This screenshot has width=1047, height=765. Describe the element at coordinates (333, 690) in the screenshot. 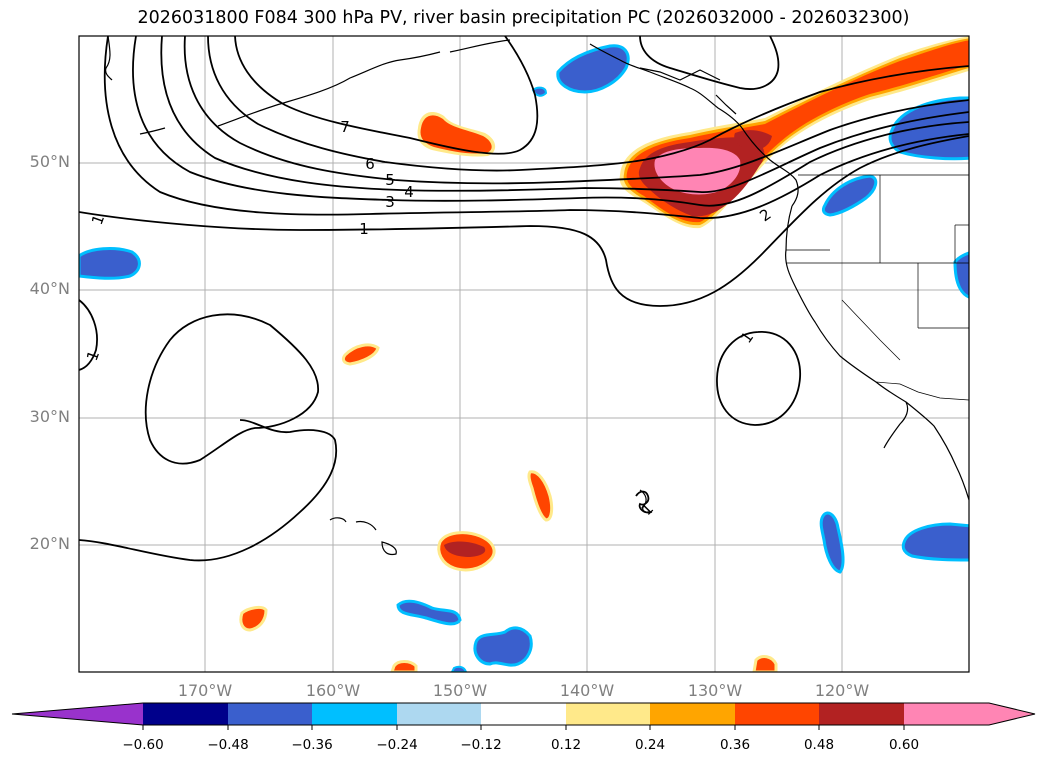

I see `lon-label-160w: 160°W` at that location.